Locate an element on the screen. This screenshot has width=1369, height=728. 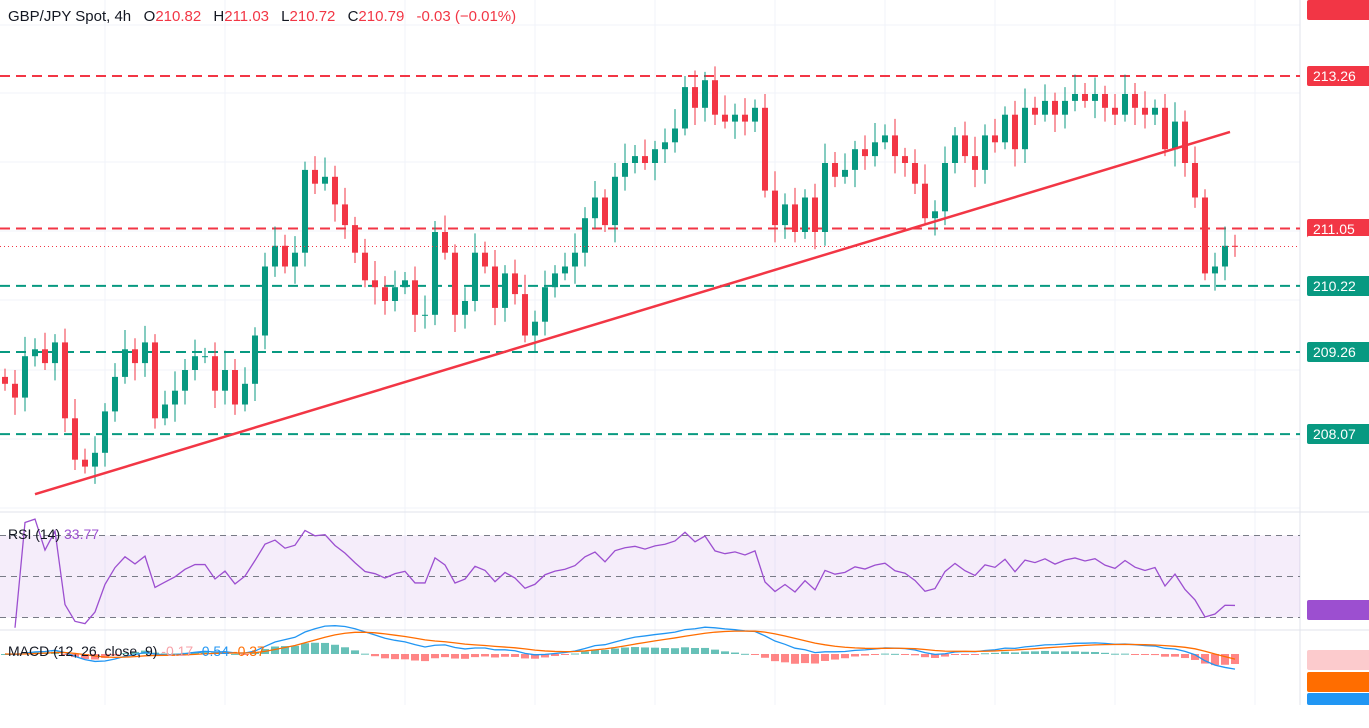
macd-line-tag is located at coordinates (1338, 699).